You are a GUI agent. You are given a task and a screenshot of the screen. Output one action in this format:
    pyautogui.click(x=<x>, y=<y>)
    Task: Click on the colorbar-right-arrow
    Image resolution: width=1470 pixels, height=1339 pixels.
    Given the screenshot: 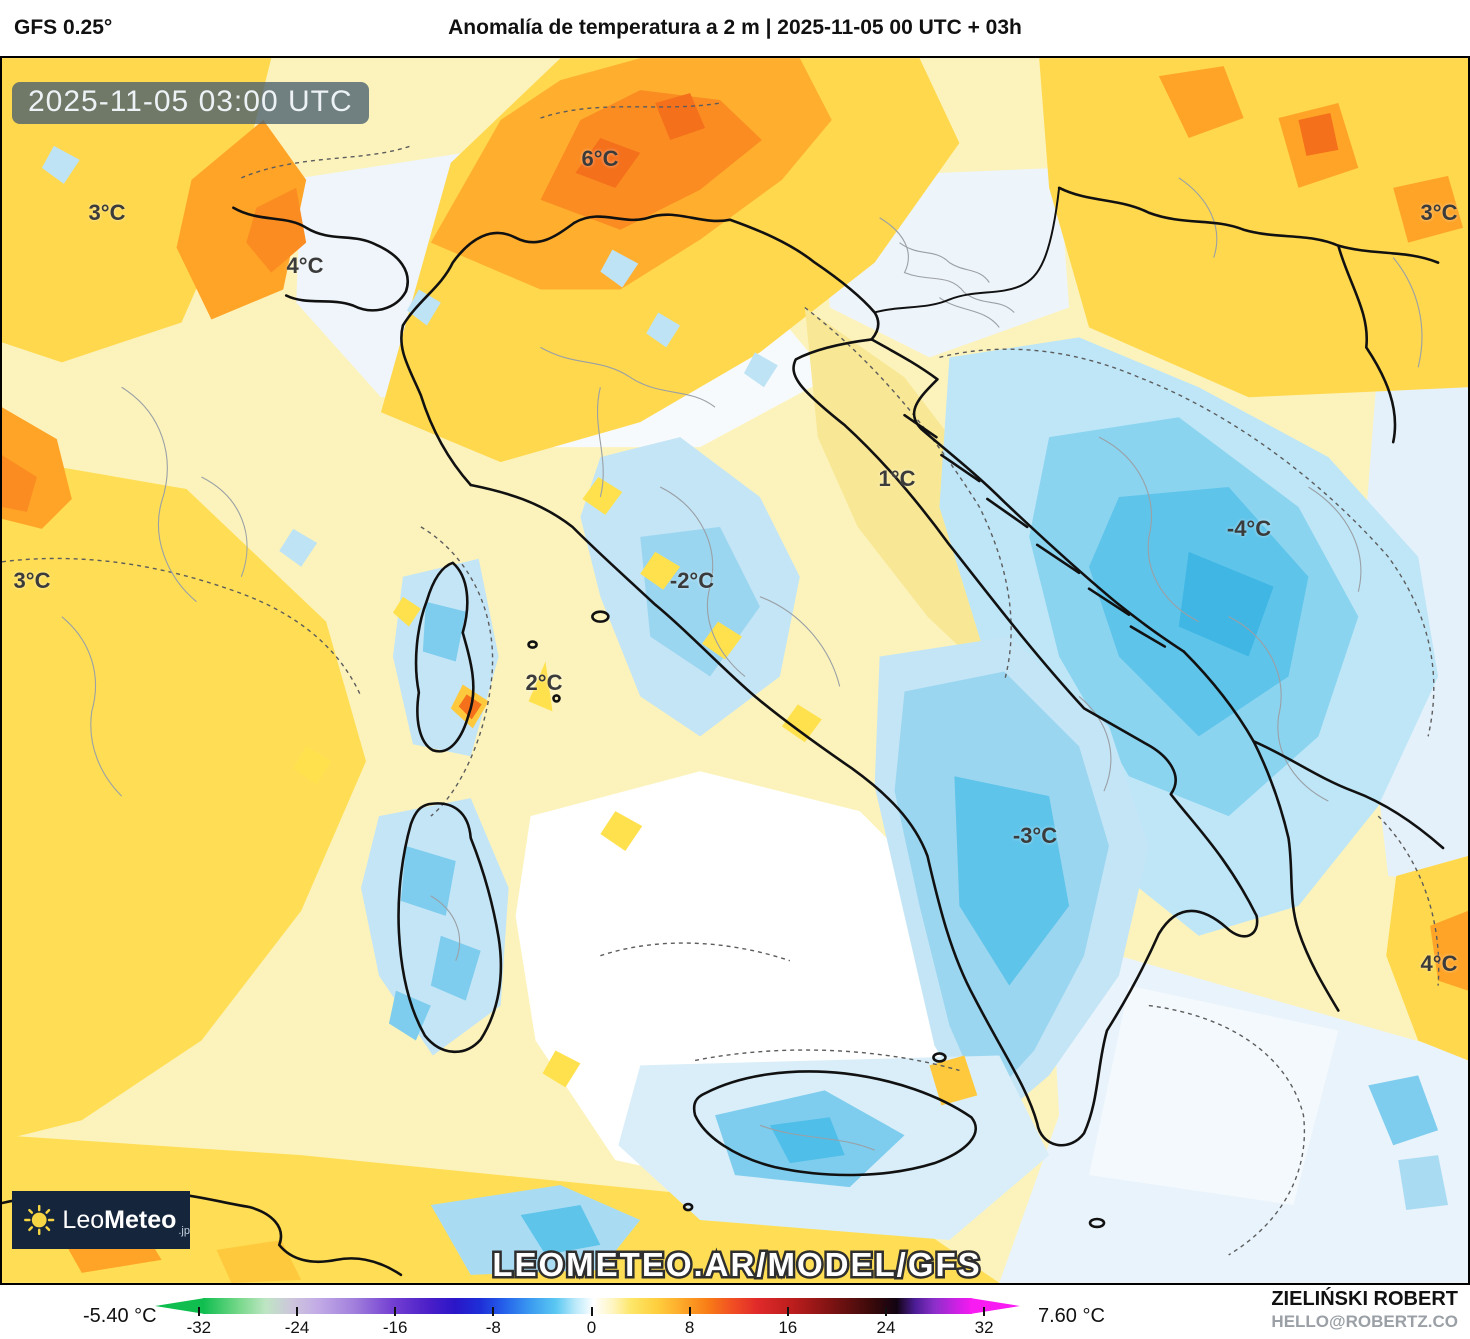 What is the action you would take?
    pyautogui.click(x=995, y=1306)
    